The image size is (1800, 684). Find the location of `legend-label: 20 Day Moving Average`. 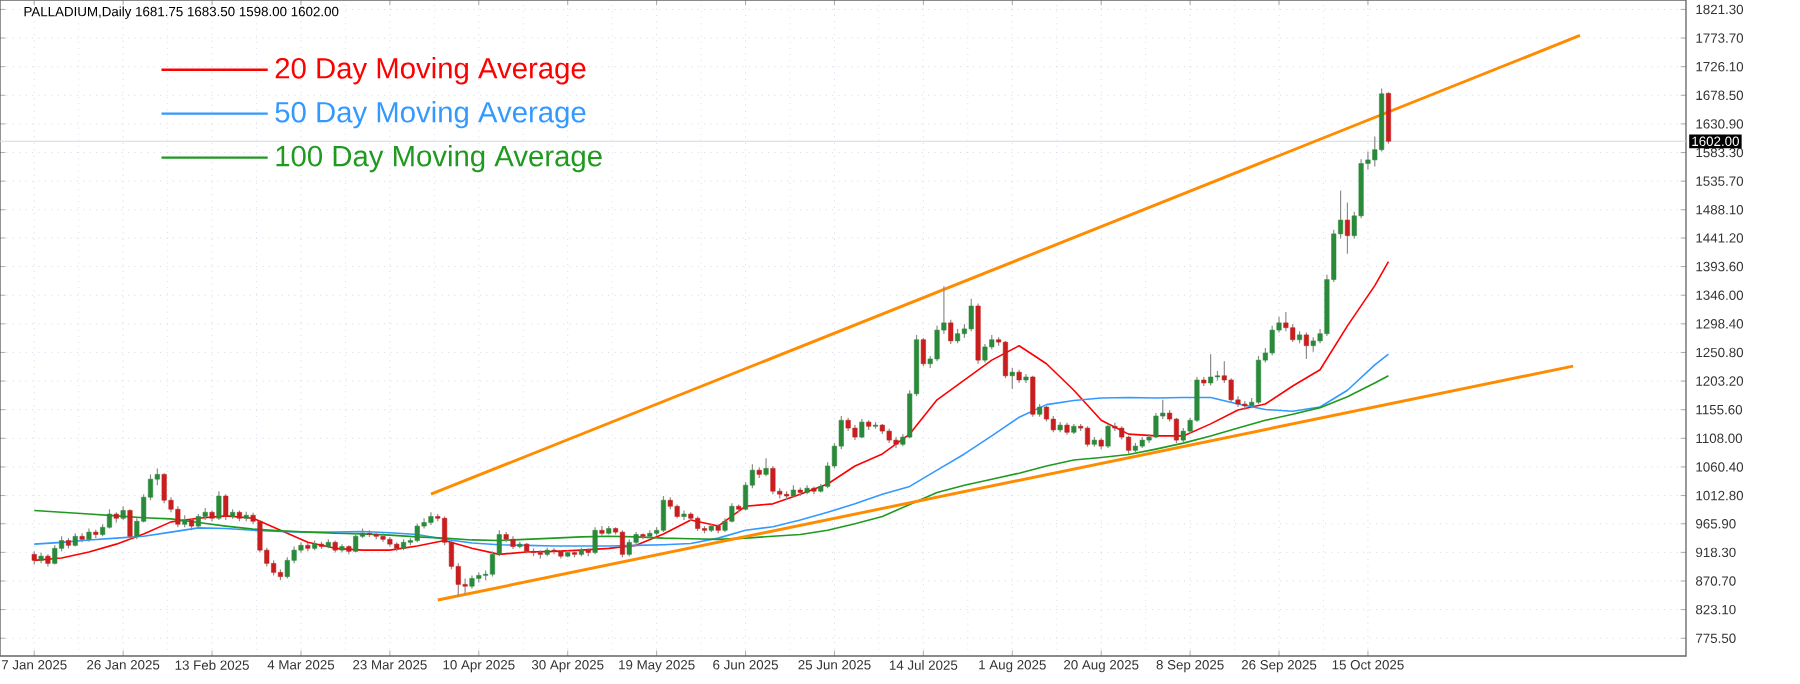

legend-label: 20 Day Moving Average is located at coordinates (430, 71).